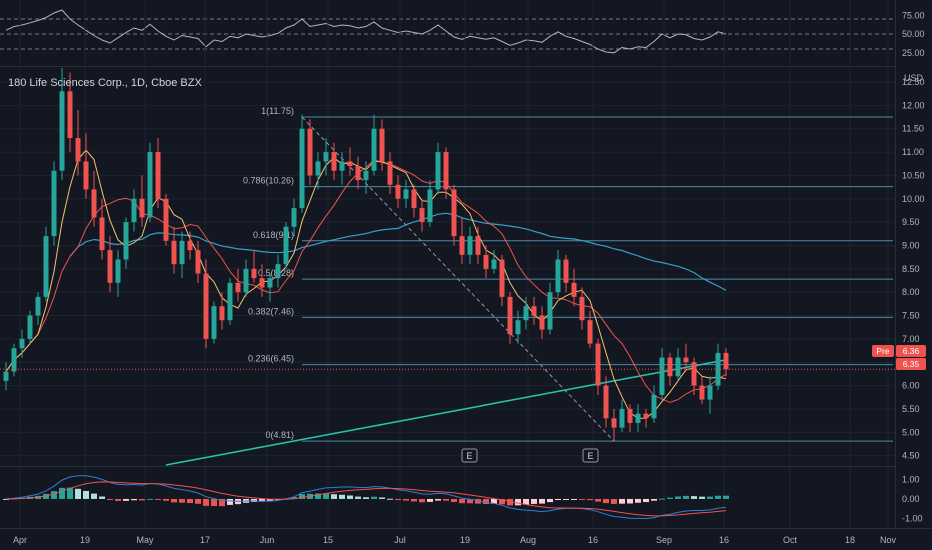 This screenshot has height=550, width=932. What do you see at coordinates (447, 31) in the screenshot?
I see `rsi-panel` at bounding box center [447, 31].